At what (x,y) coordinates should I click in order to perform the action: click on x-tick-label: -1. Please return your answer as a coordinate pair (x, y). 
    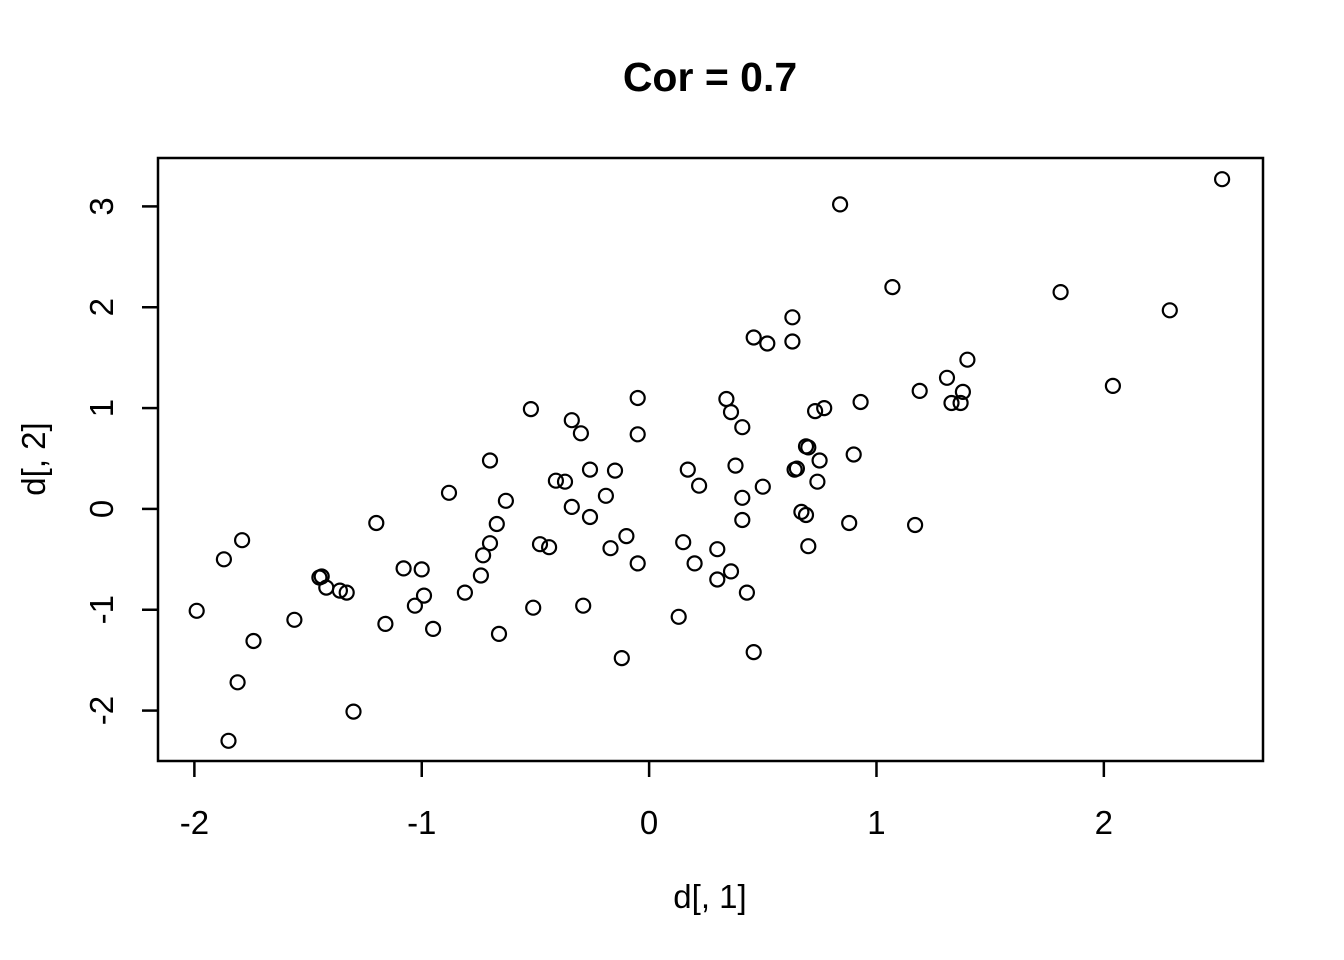
    Looking at the image, I should click on (421, 822).